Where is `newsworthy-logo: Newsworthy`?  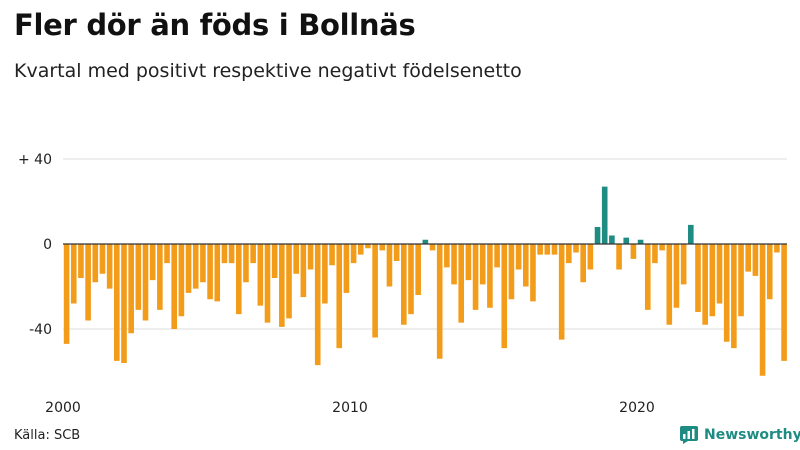
newsworthy-logo: Newsworthy is located at coordinates (740, 435).